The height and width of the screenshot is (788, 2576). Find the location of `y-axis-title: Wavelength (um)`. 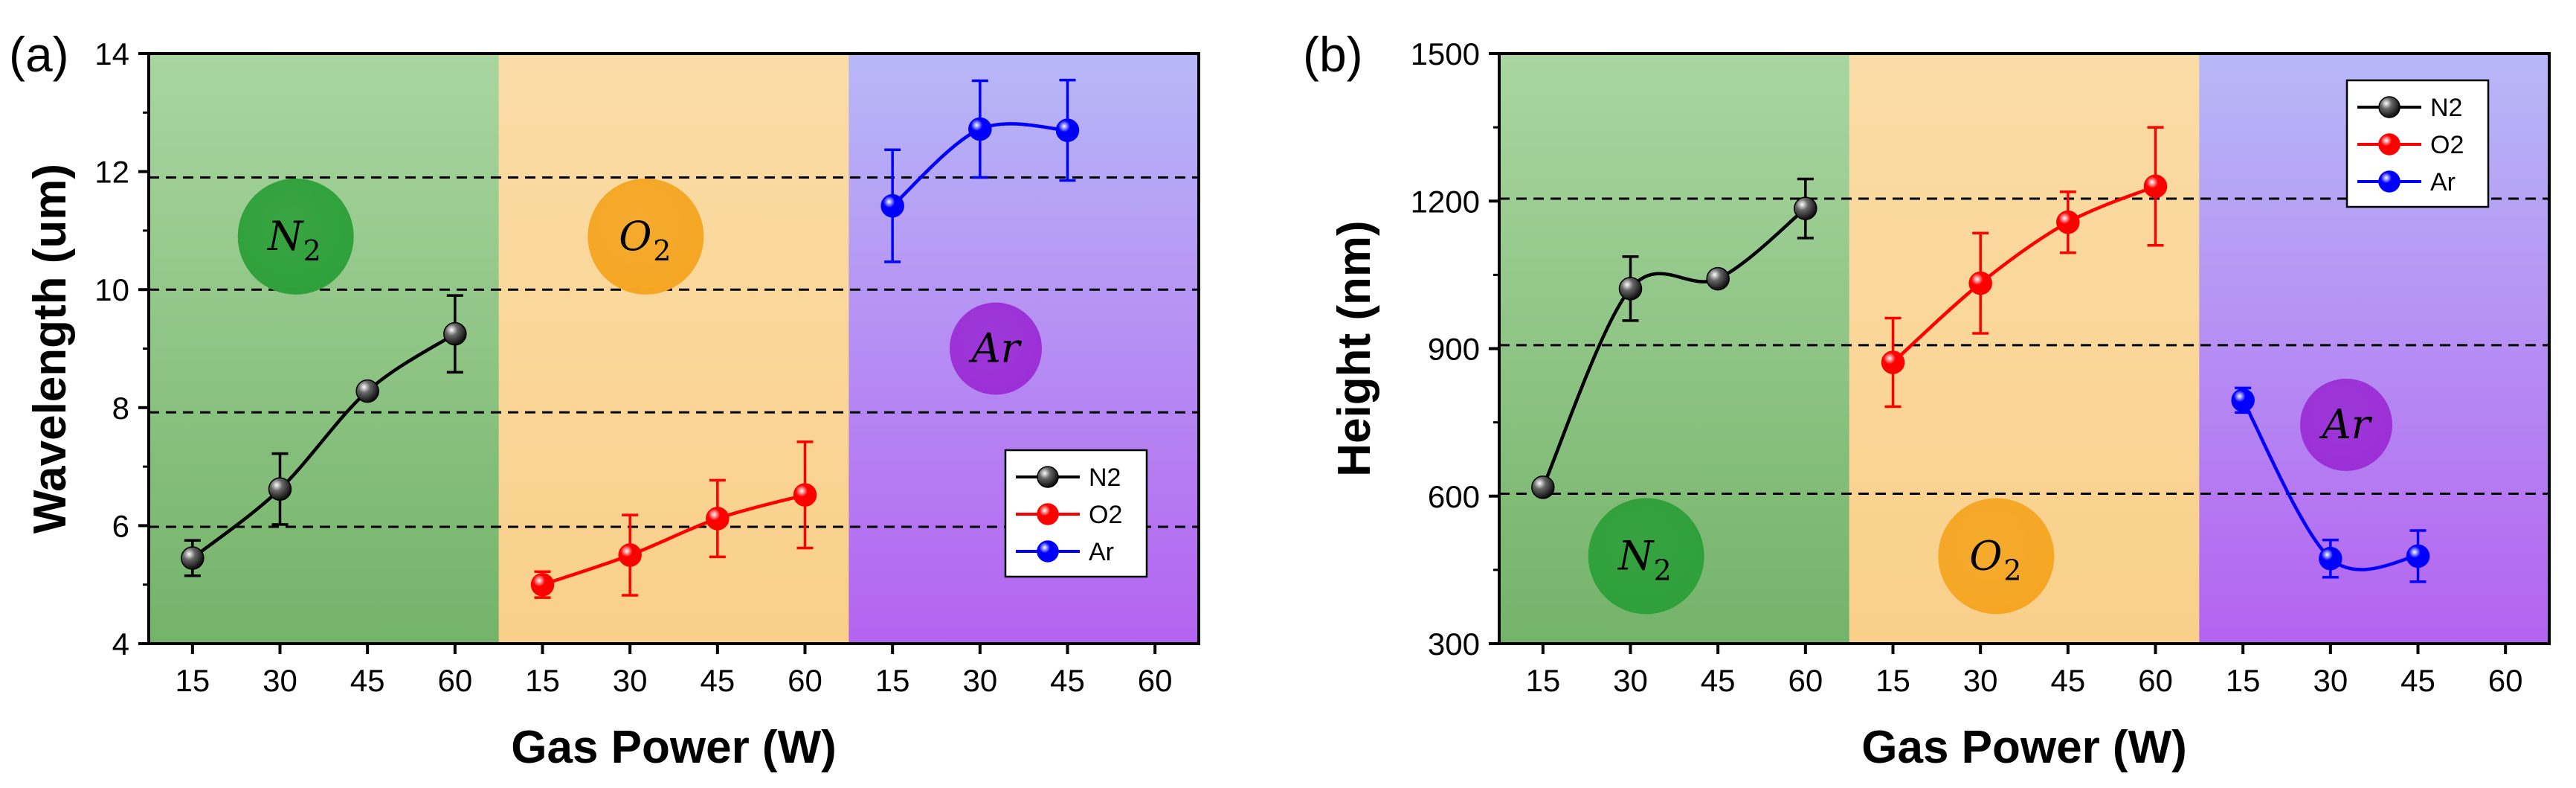

y-axis-title: Wavelength (um) is located at coordinates (50, 349).